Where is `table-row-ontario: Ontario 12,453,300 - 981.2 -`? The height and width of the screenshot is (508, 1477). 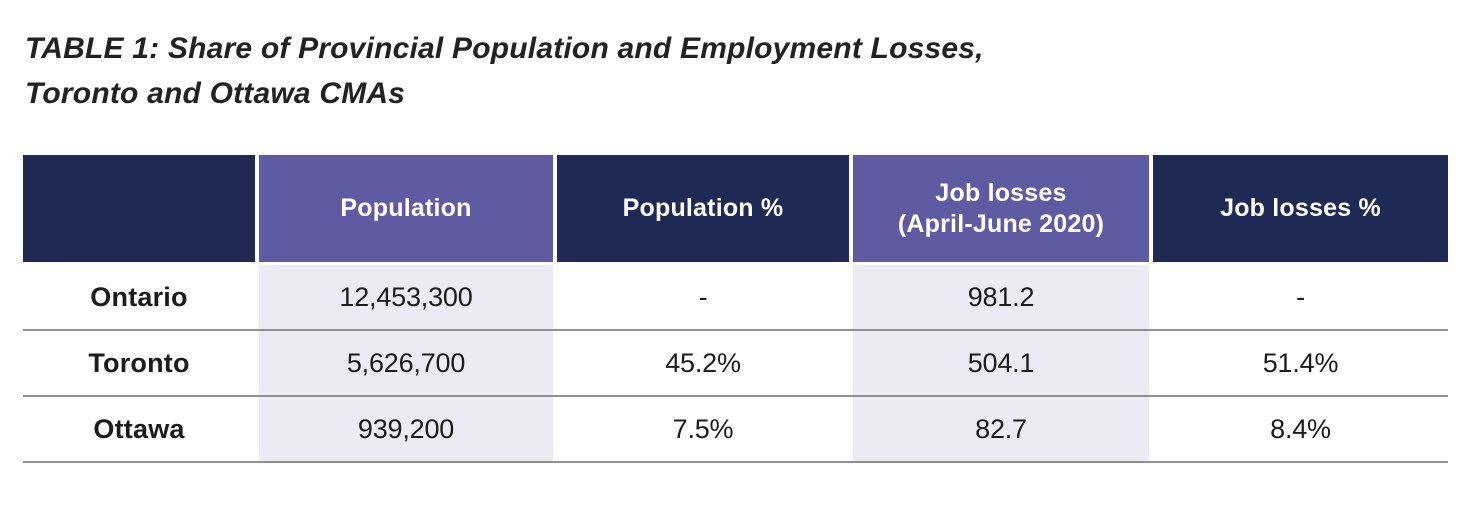
table-row-ontario: Ontario 12,453,300 - 981.2 - is located at coordinates (735, 298).